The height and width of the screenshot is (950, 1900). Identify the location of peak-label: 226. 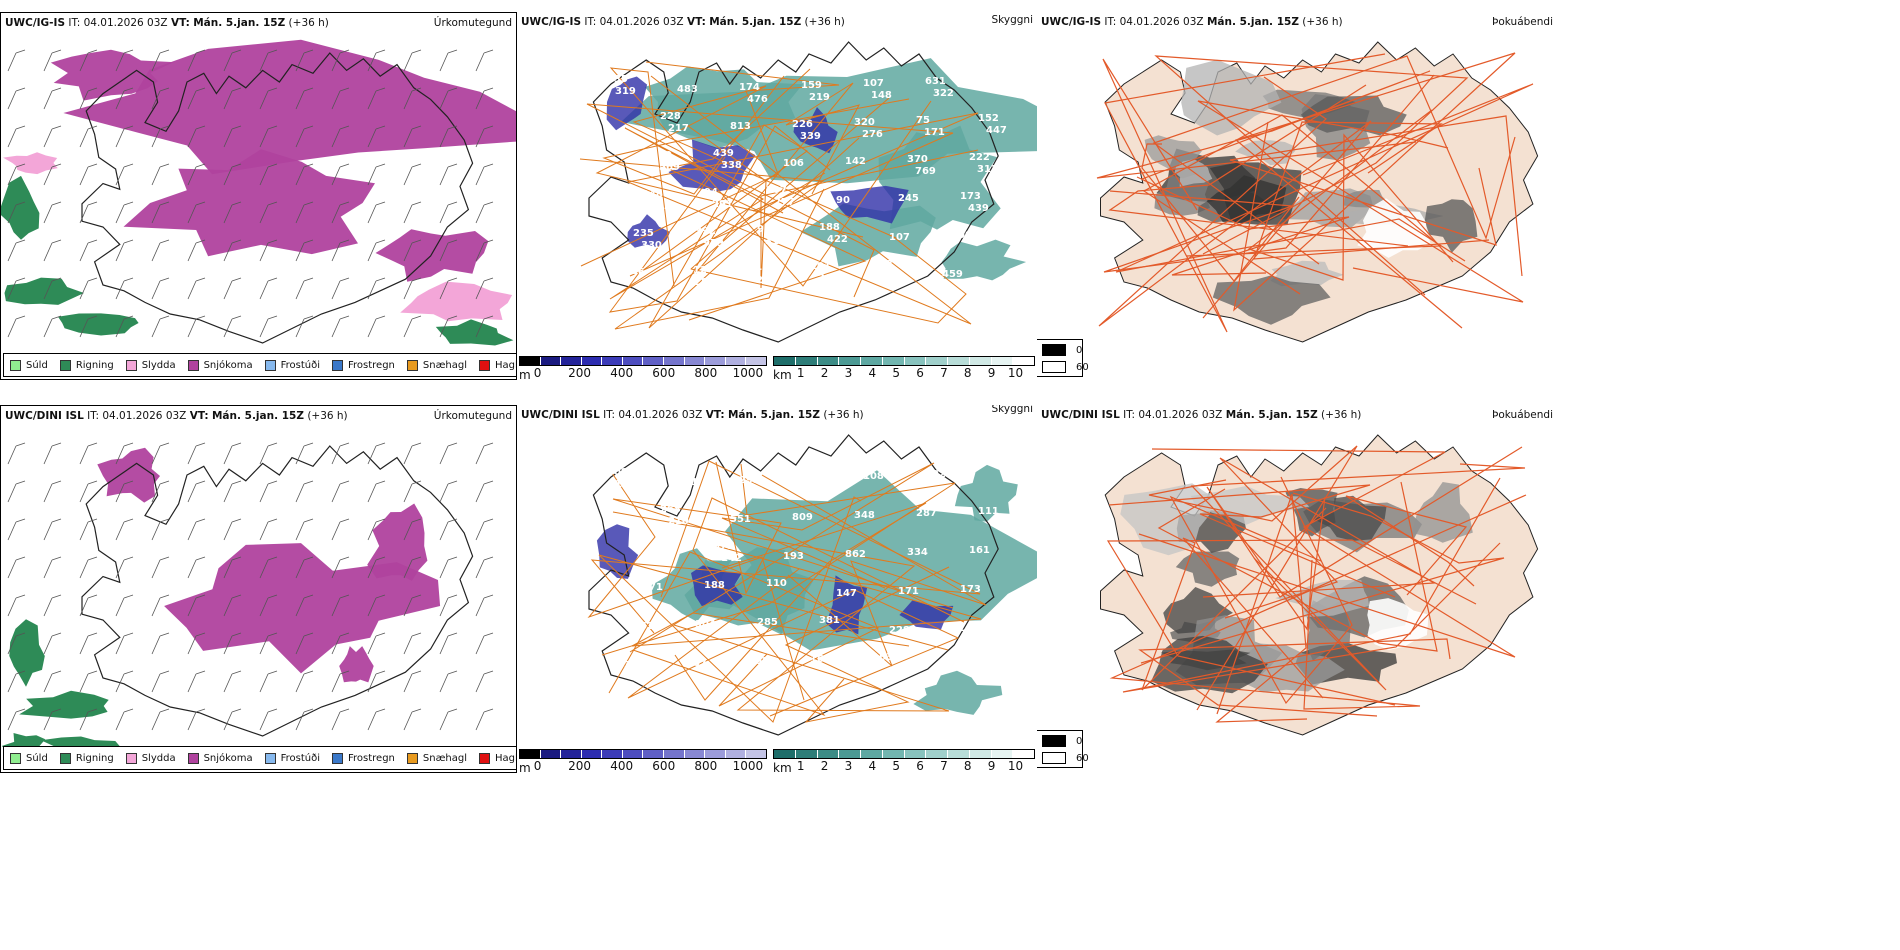
(802, 124).